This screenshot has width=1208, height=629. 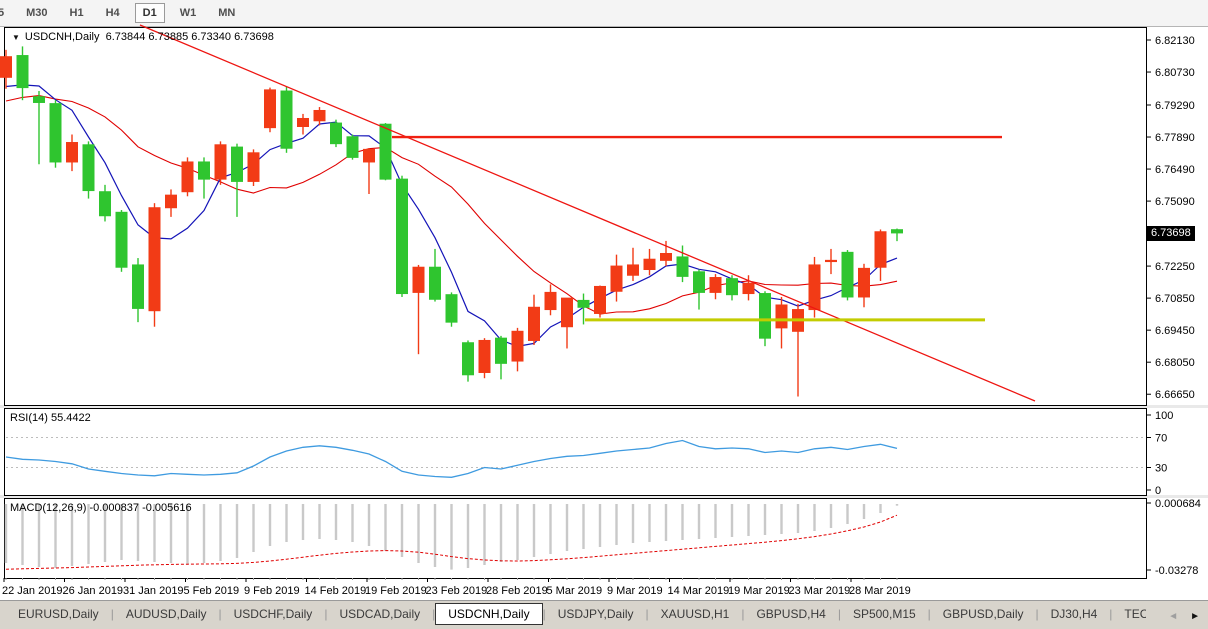 What do you see at coordinates (212, 591) in the screenshot?
I see `date-axis-label: 5 Feb 2019` at bounding box center [212, 591].